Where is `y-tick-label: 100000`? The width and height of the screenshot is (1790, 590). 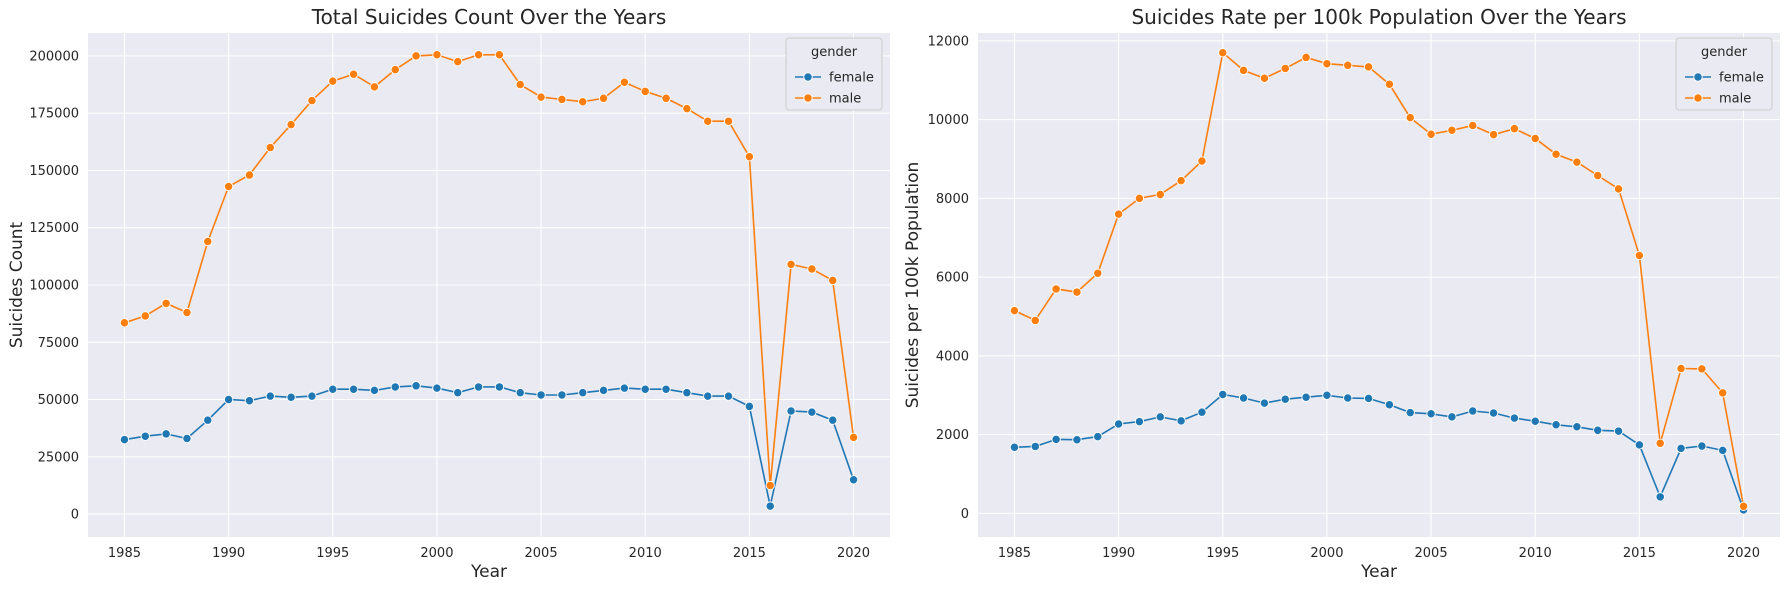 y-tick-label: 100000 is located at coordinates (54, 286).